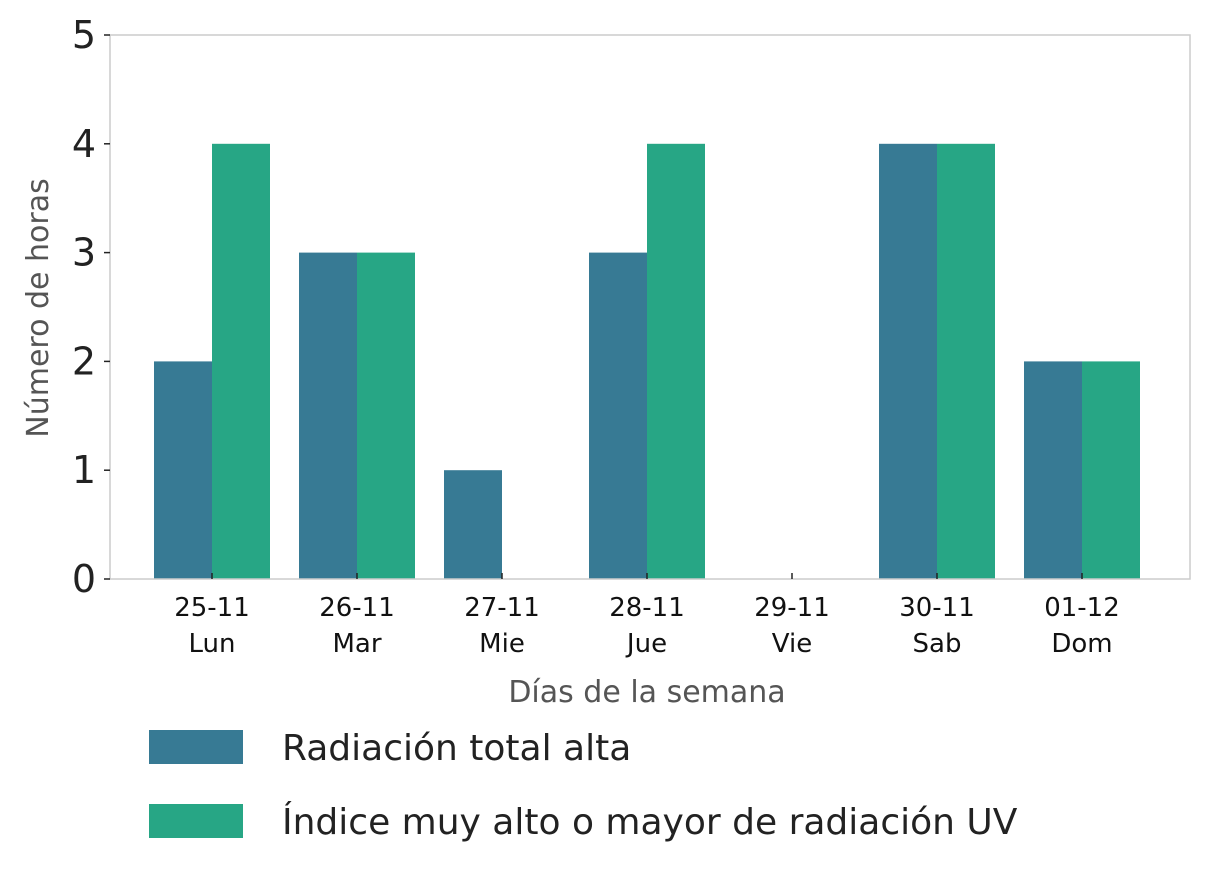 Image resolution: width=1209 pixels, height=886 pixels. Describe the element at coordinates (502, 644) in the screenshot. I see `x-tick-day: Mie` at that location.